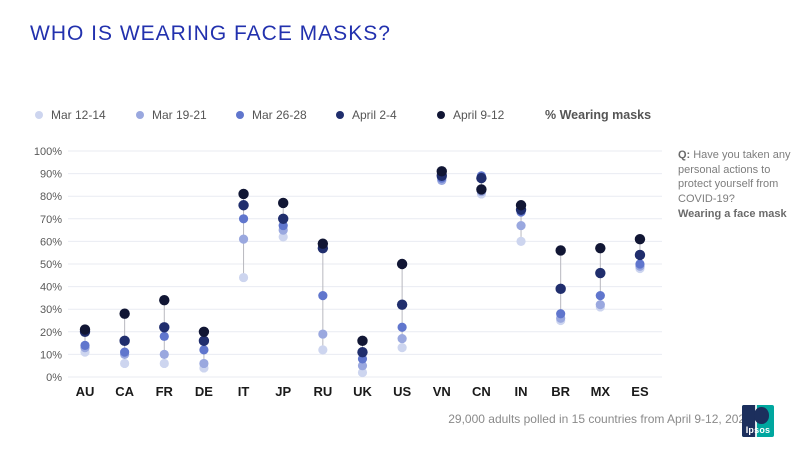 This screenshot has height=449, width=800. What do you see at coordinates (601, 391) in the screenshot?
I see `country-label: MX` at bounding box center [601, 391].